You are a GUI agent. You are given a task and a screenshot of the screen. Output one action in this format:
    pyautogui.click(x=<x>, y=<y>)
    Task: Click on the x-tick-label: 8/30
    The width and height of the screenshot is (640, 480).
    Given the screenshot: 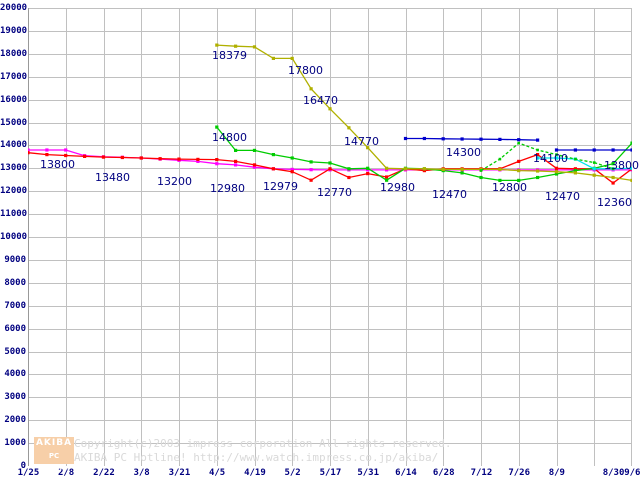 What is the action you would take?
    pyautogui.click(x=613, y=473)
    